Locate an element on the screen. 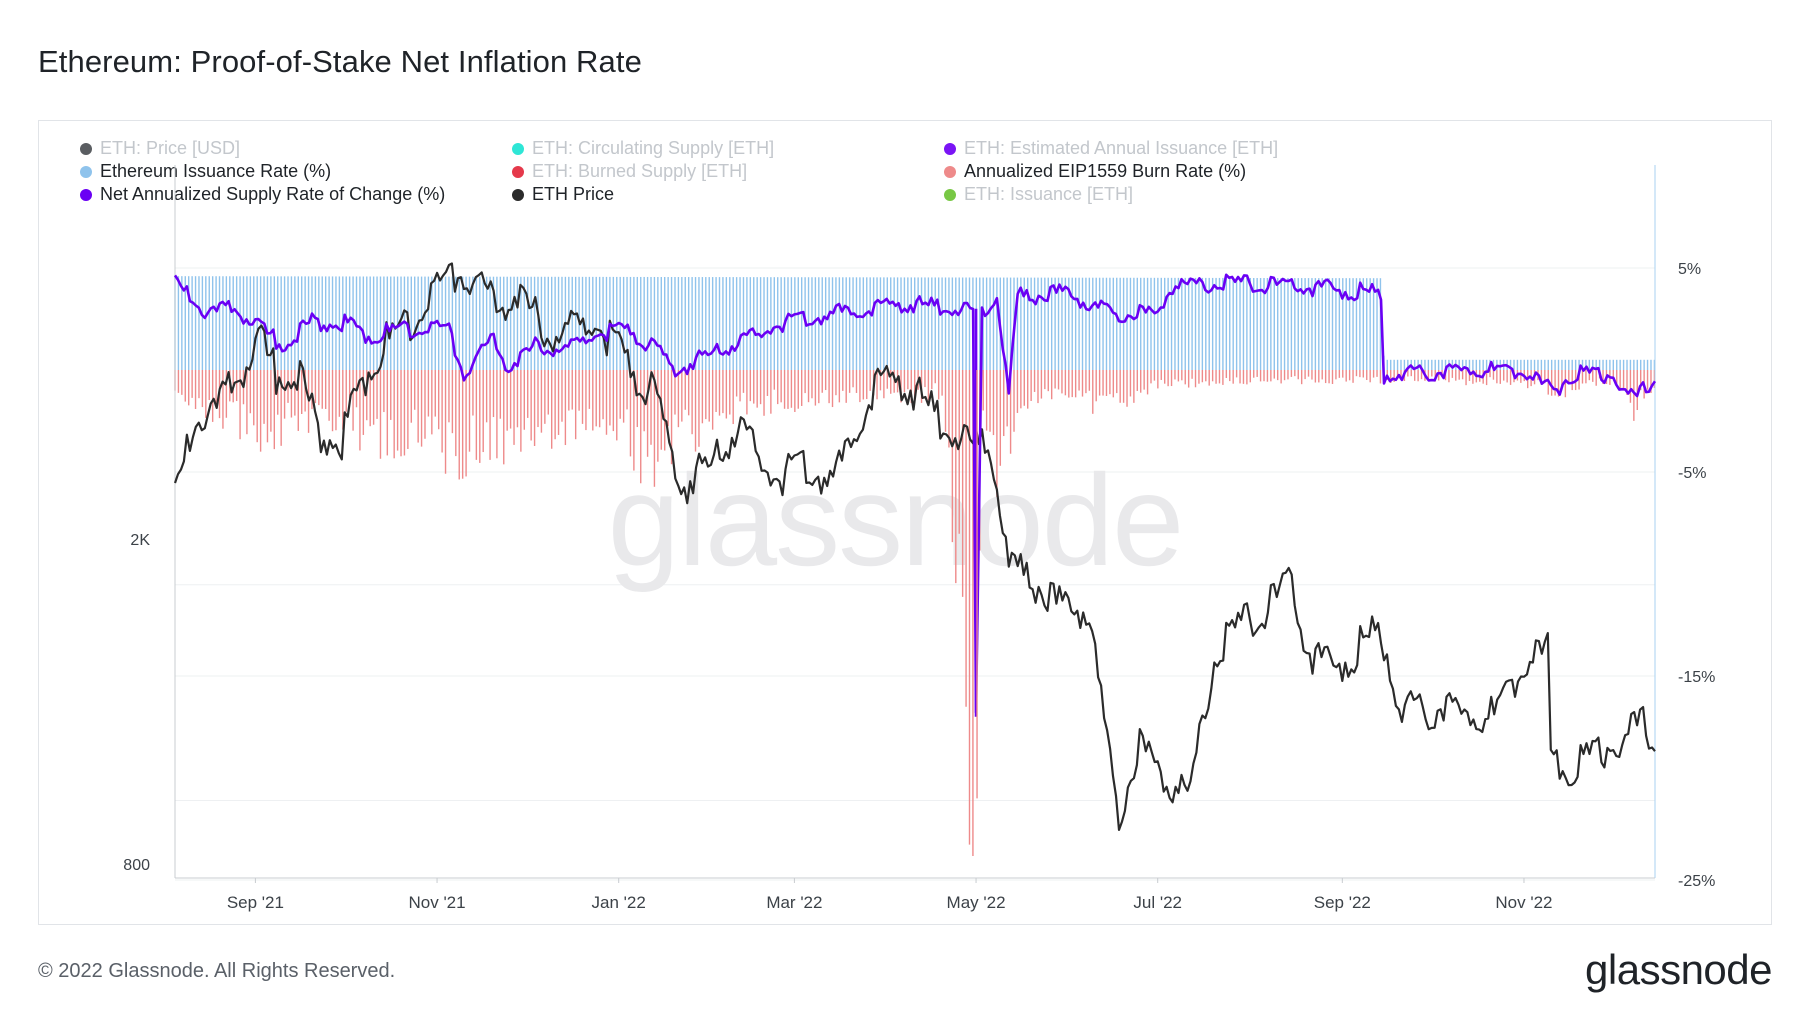  legend-label: ETH: Circulating Supply [ETH] is located at coordinates (653, 148).